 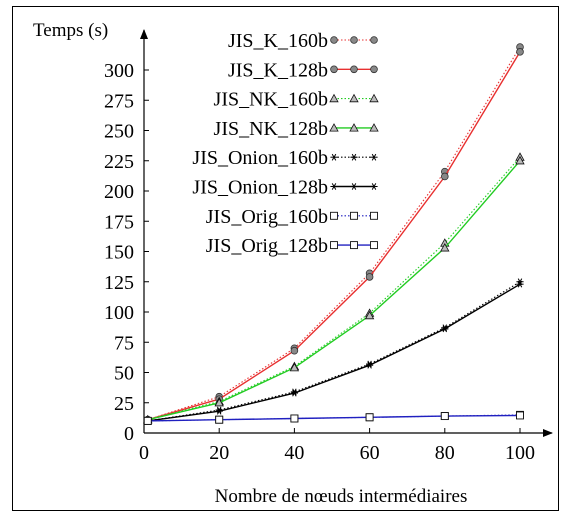 I want to click on y-tick-label: 250, so click(x=119, y=132).